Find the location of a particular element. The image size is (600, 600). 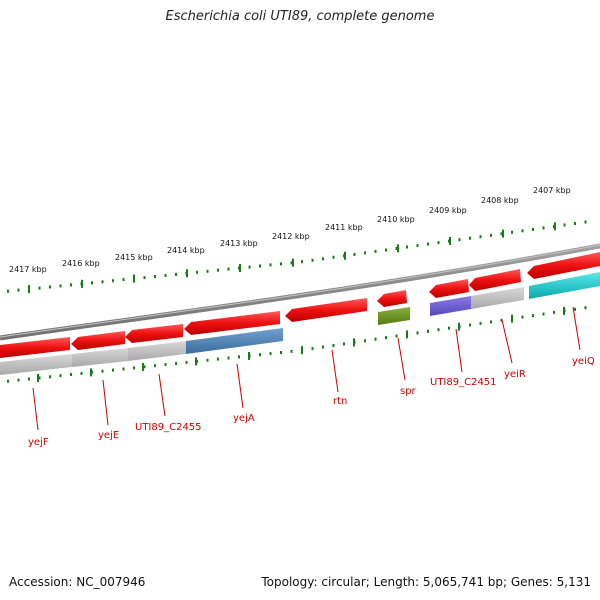

kbp-label: 2408 kbp is located at coordinates (500, 200).